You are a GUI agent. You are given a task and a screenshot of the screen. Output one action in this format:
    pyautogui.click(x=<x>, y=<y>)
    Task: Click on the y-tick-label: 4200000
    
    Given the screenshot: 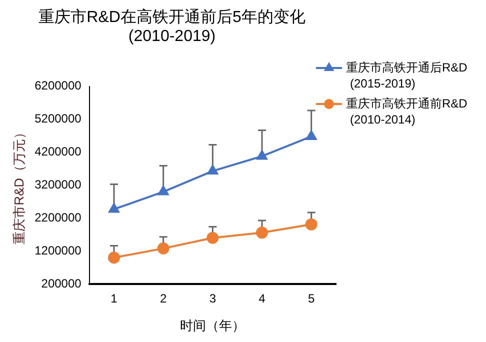 What is the action you would take?
    pyautogui.click(x=58, y=151)
    